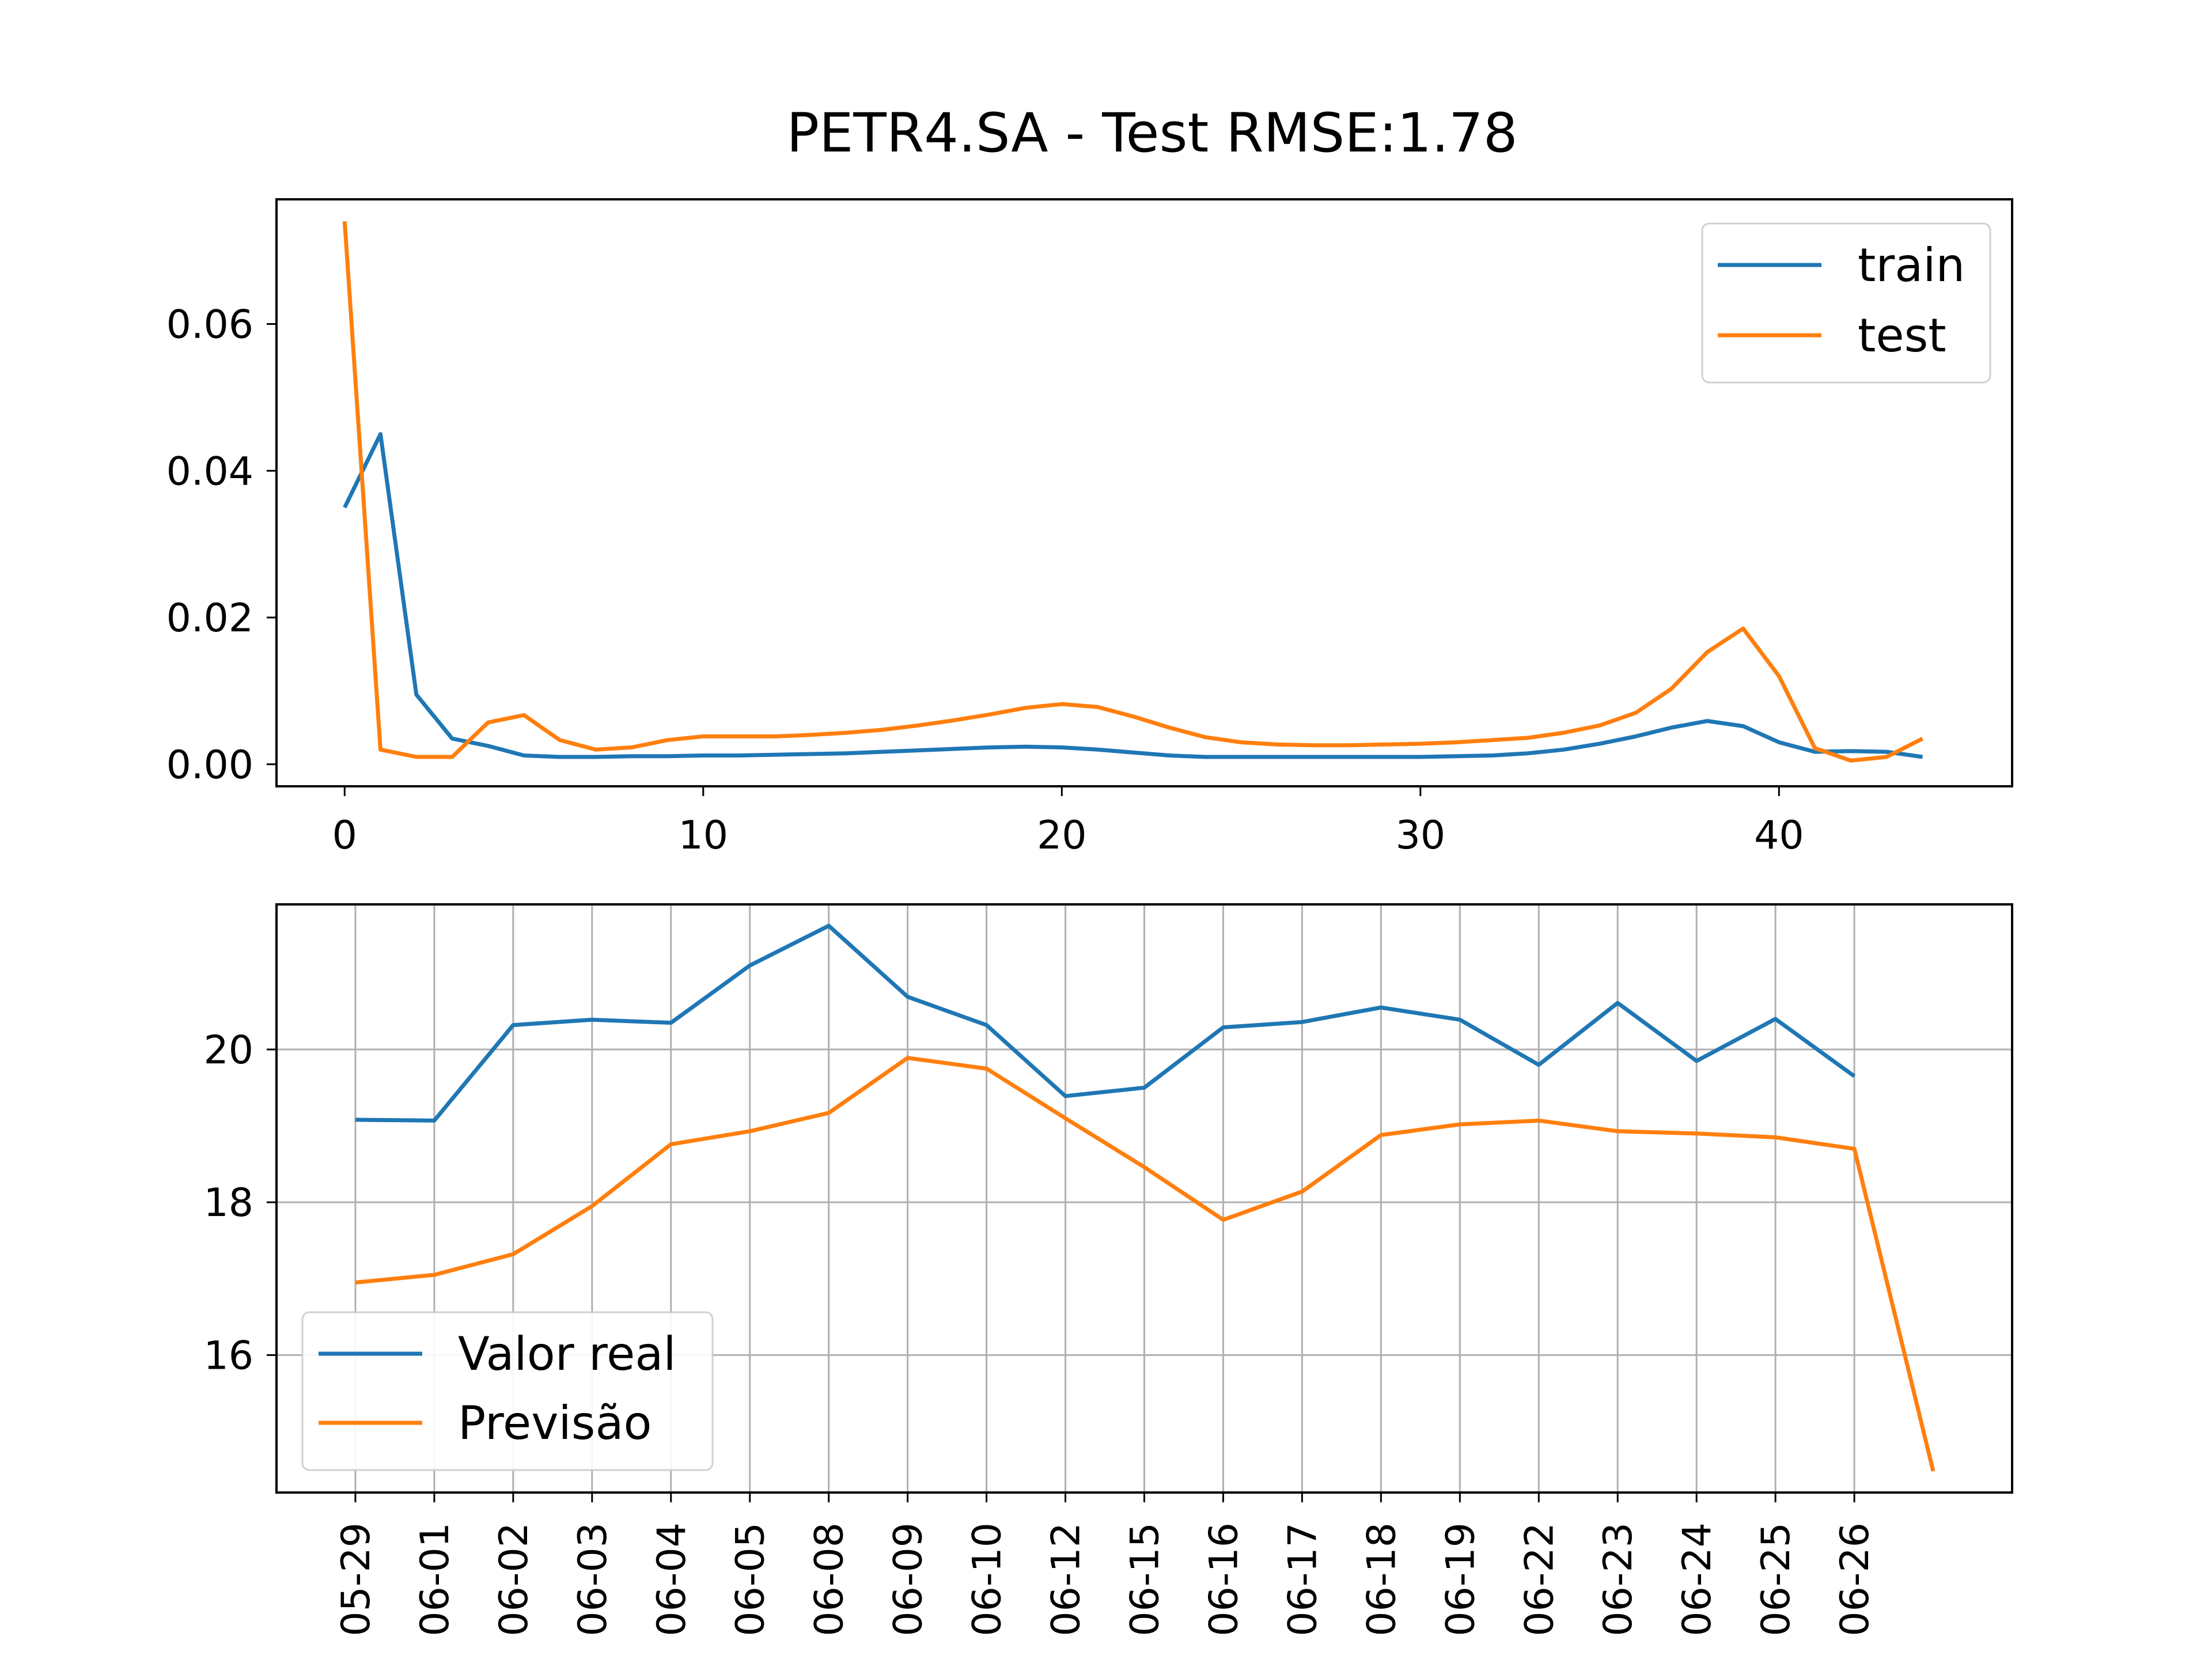  I want to click on y-tick-label: 0.02, so click(209, 618).